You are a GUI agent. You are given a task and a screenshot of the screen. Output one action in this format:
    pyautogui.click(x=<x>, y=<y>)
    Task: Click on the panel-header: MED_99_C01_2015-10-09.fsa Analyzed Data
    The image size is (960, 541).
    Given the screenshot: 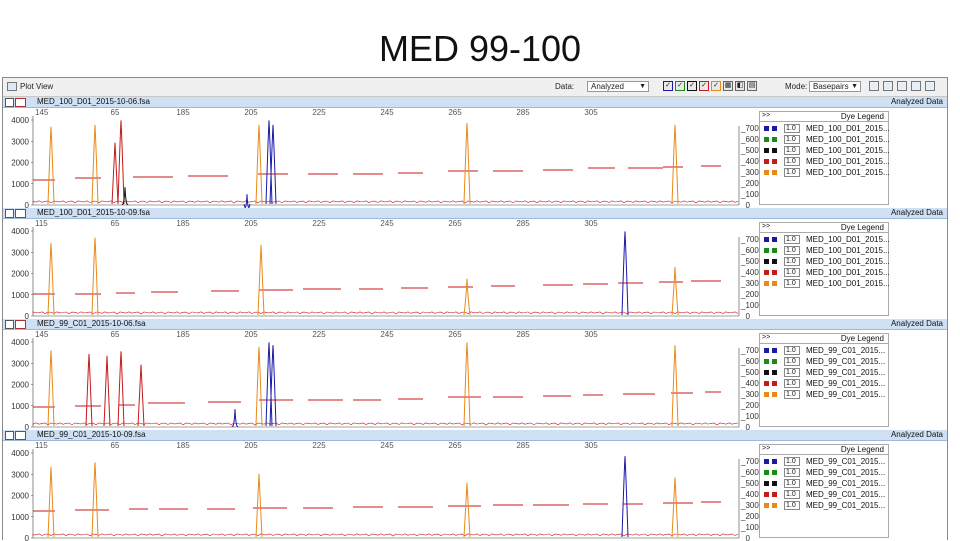 What is the action you would take?
    pyautogui.click(x=475, y=435)
    